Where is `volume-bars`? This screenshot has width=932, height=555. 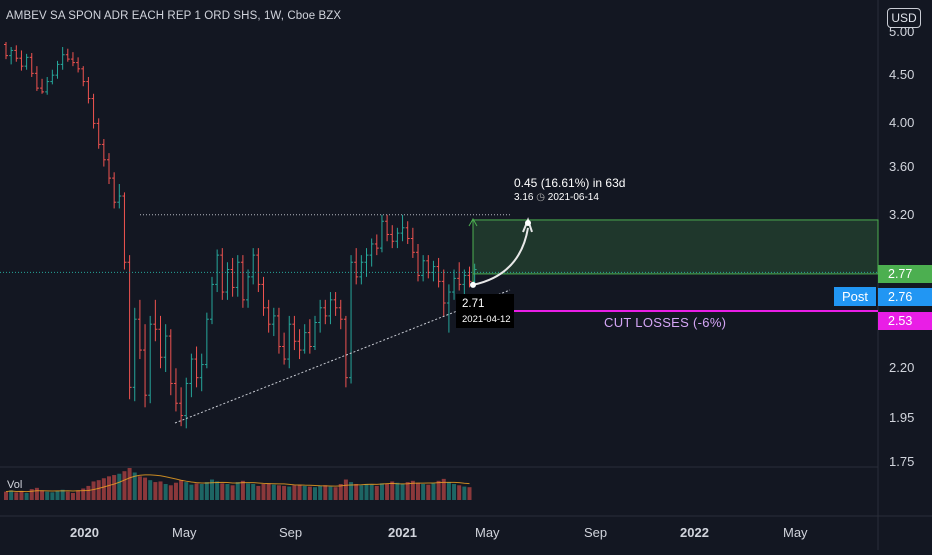 volume-bars is located at coordinates (238, 484).